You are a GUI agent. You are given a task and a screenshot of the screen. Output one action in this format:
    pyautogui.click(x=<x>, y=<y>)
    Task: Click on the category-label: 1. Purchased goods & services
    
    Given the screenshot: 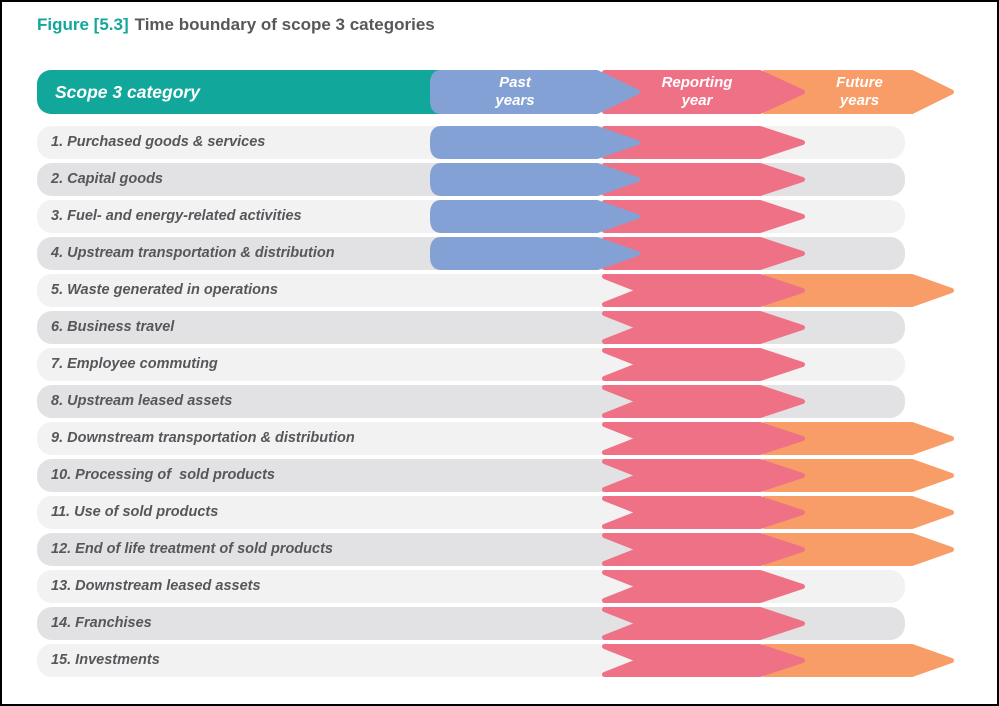 What is the action you would take?
    pyautogui.click(x=158, y=142)
    